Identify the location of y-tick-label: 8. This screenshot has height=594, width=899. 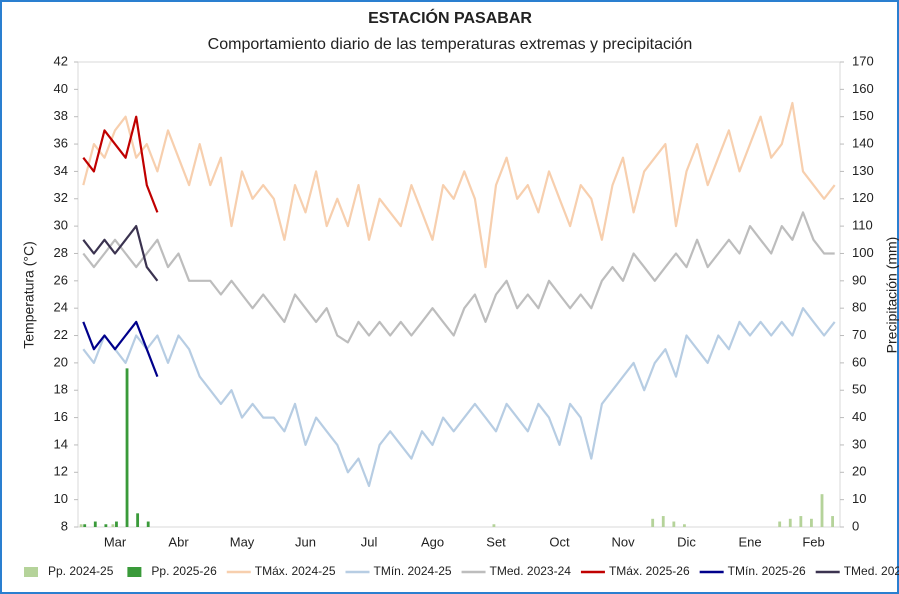
(64, 525).